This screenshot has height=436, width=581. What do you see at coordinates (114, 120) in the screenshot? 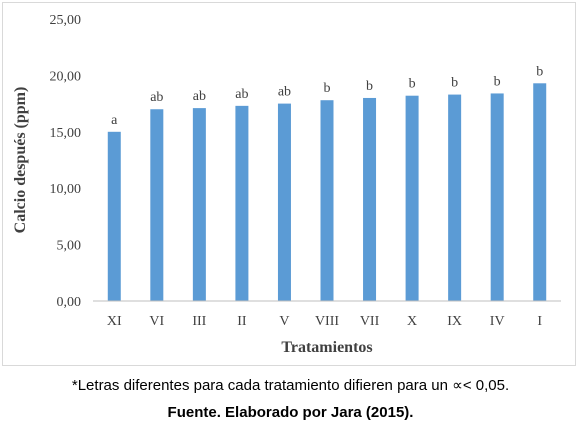
I see `significance-label: a` at bounding box center [114, 120].